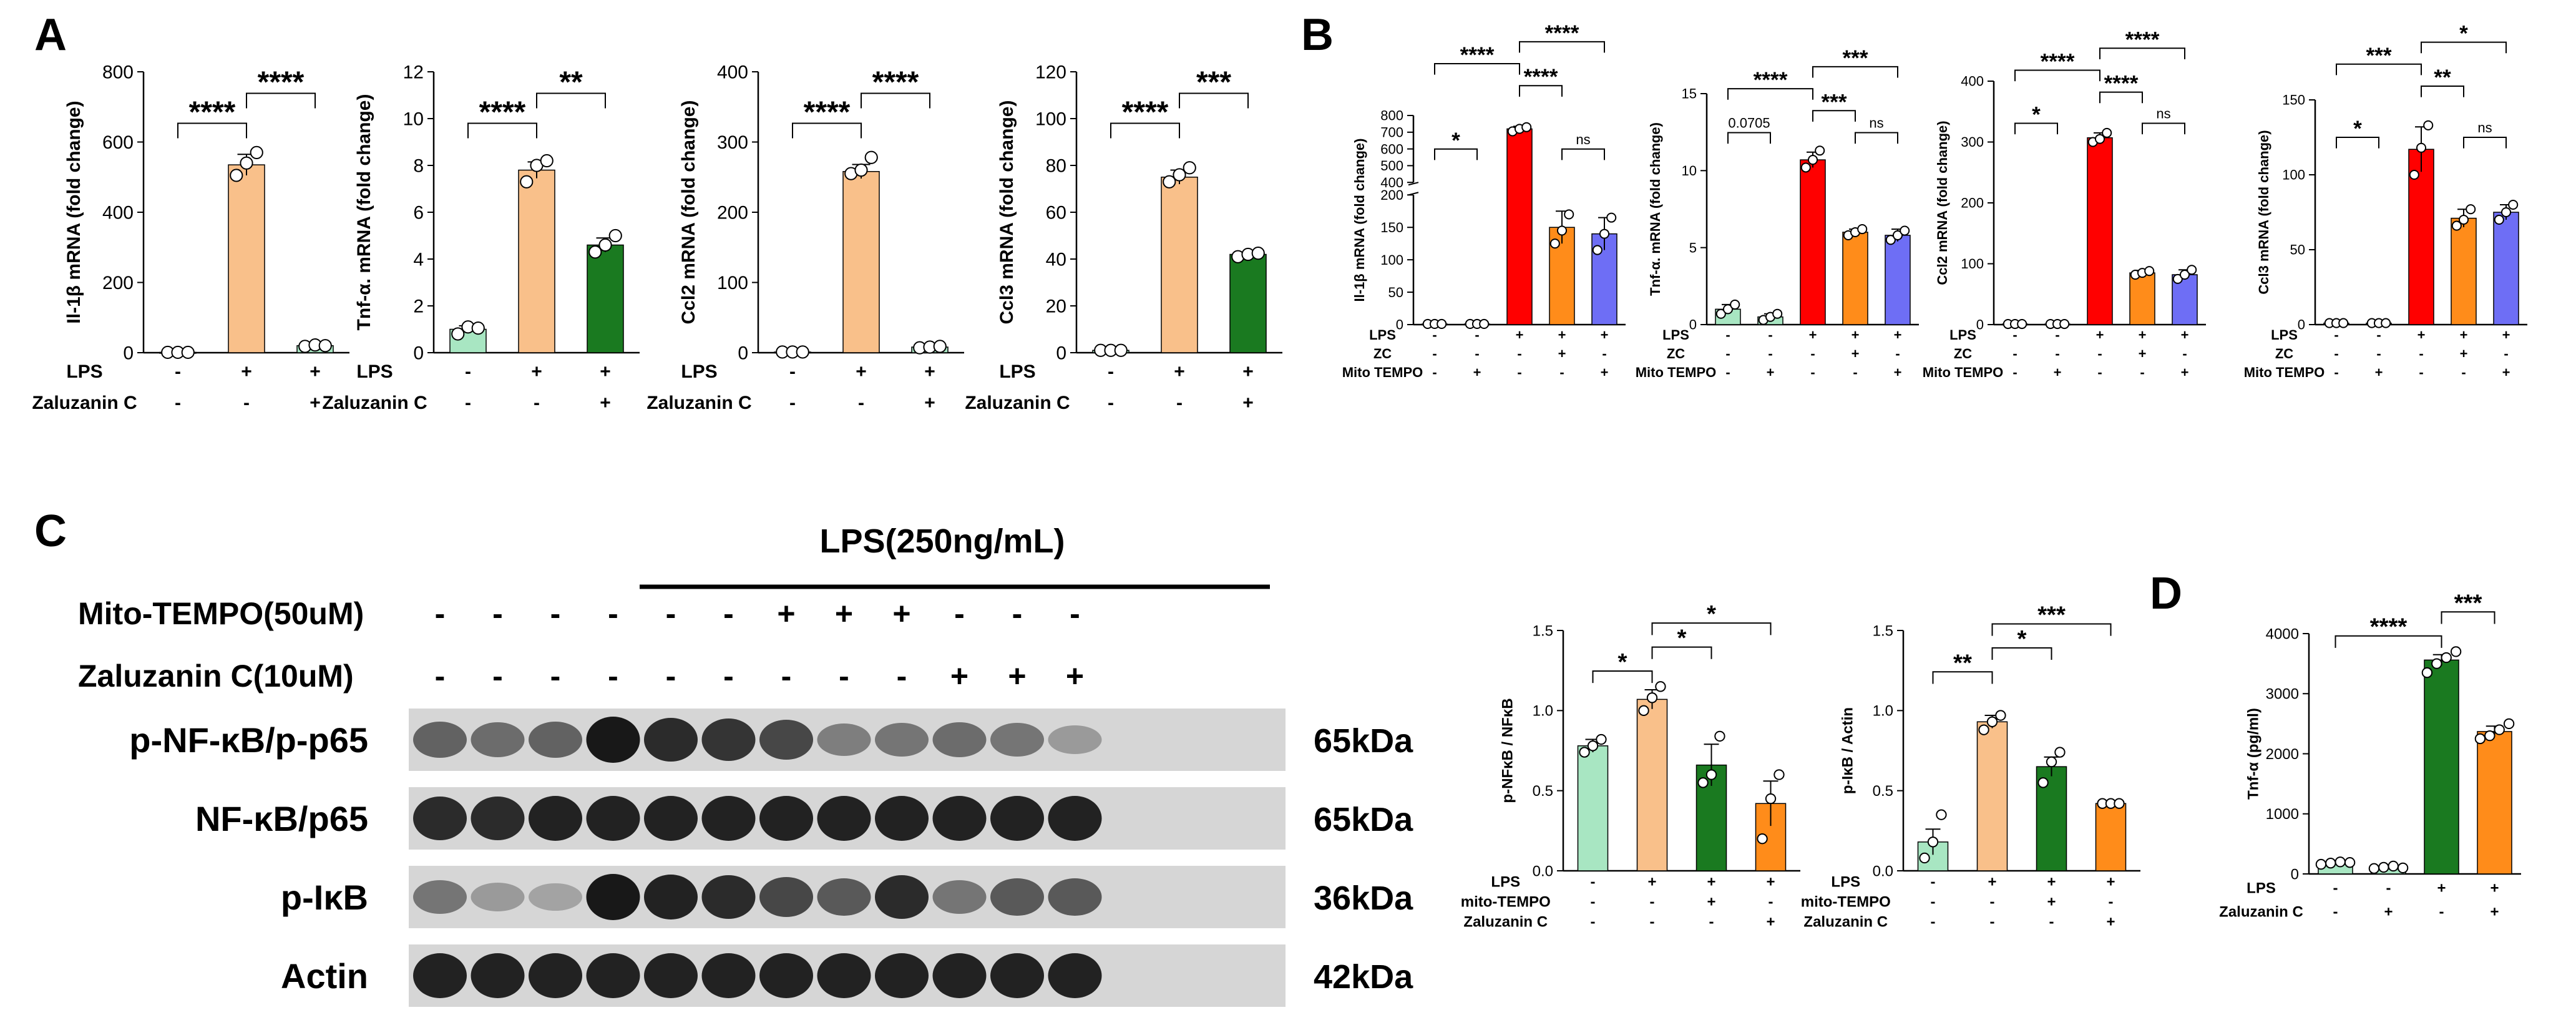  Describe the element at coordinates (248, 740) in the screenshot. I see `blot-protein-label: p-NF-κB/p-p65` at that location.